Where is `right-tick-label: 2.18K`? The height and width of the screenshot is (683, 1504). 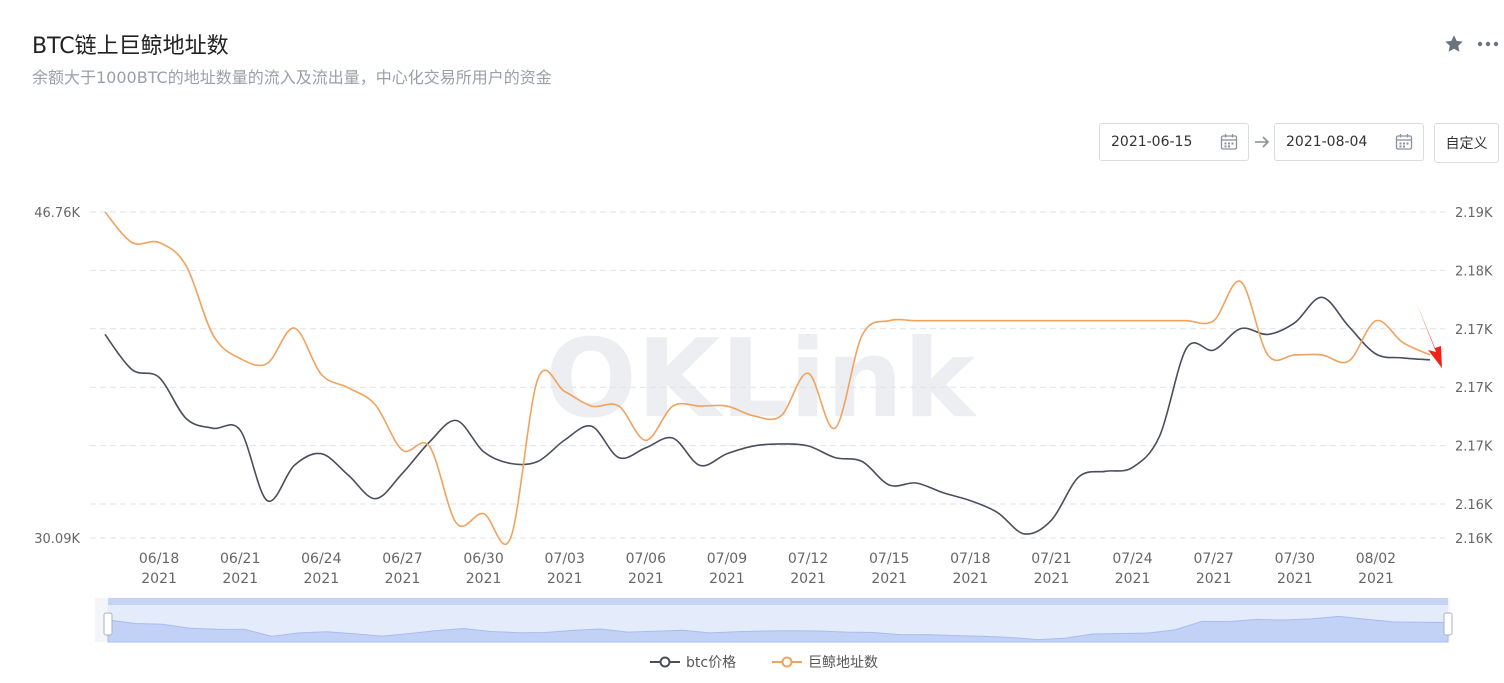 right-tick-label: 2.18K is located at coordinates (1474, 271).